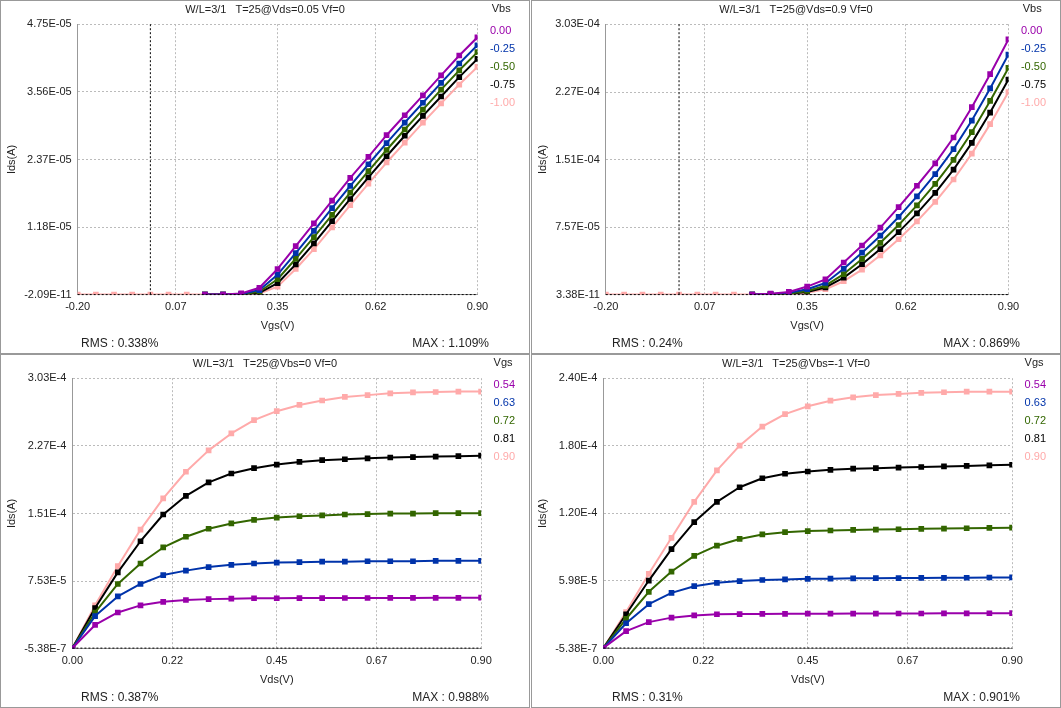  I want to click on series-label: -1.00, so click(1033, 101).